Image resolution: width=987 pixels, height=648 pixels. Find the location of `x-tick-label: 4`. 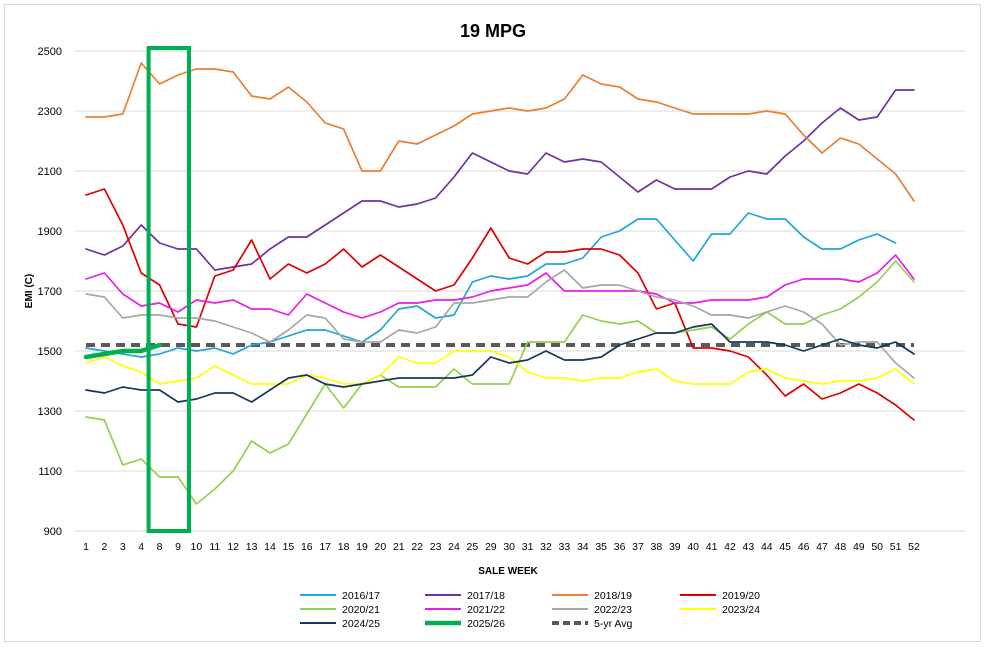

x-tick-label: 4 is located at coordinates (141, 547).